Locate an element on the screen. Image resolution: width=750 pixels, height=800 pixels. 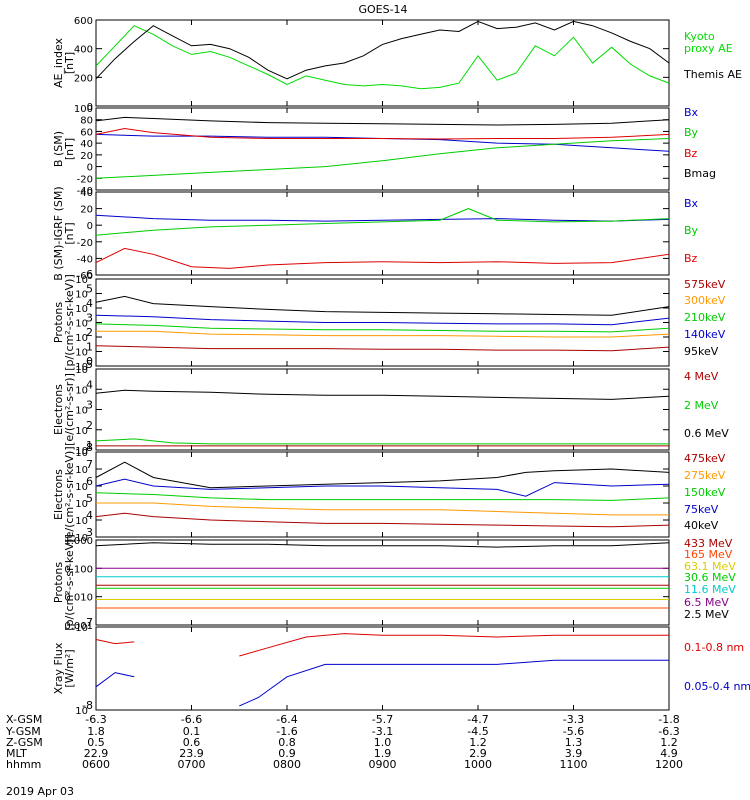
y-tick-exponent: 2 is located at coordinates (89, 332).